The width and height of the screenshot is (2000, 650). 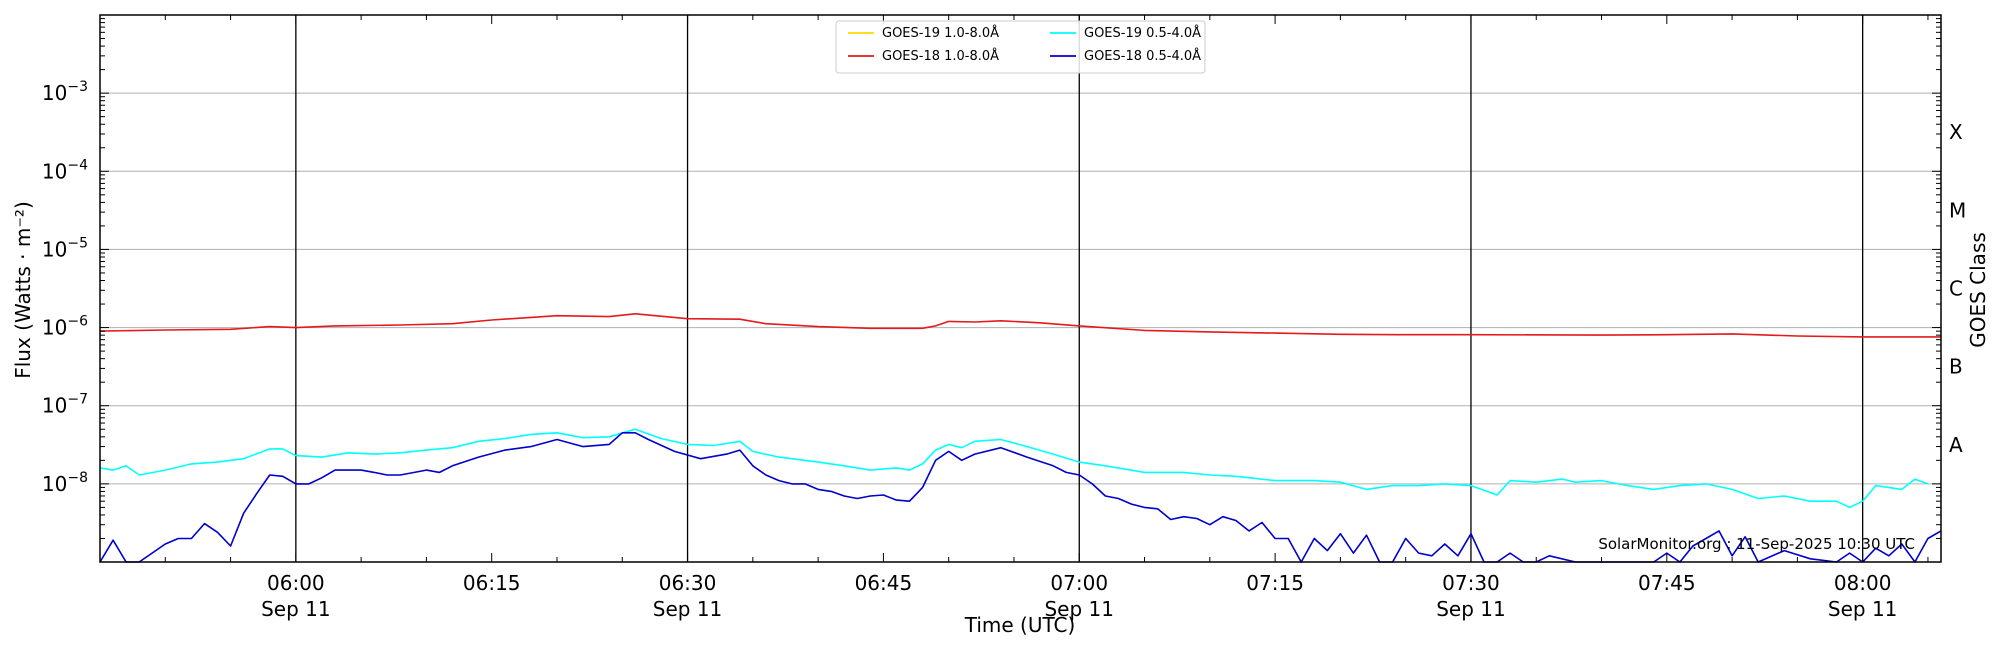 I want to click on legend-label-0: GOES-19 1.0-8.0Å, so click(x=940, y=33).